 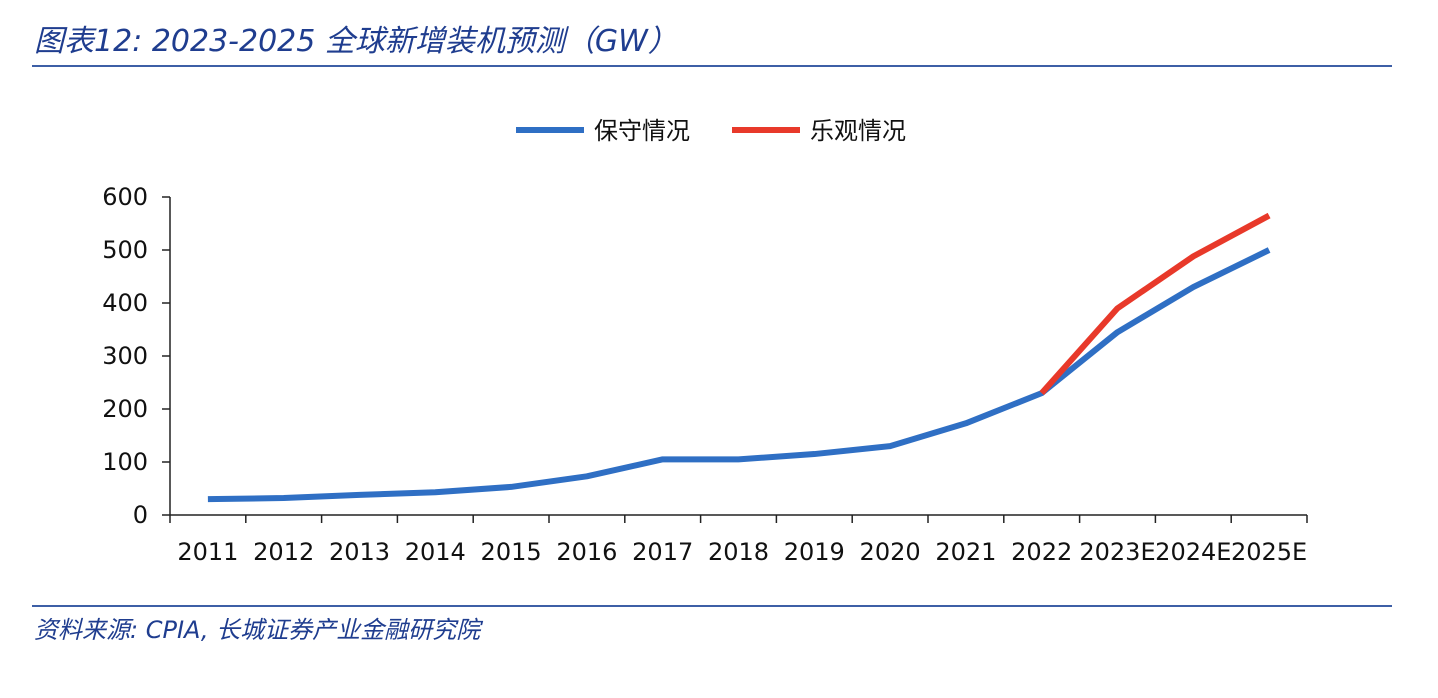 What do you see at coordinates (1269, 552) in the screenshot?
I see `x-tick-label: 2025E` at bounding box center [1269, 552].